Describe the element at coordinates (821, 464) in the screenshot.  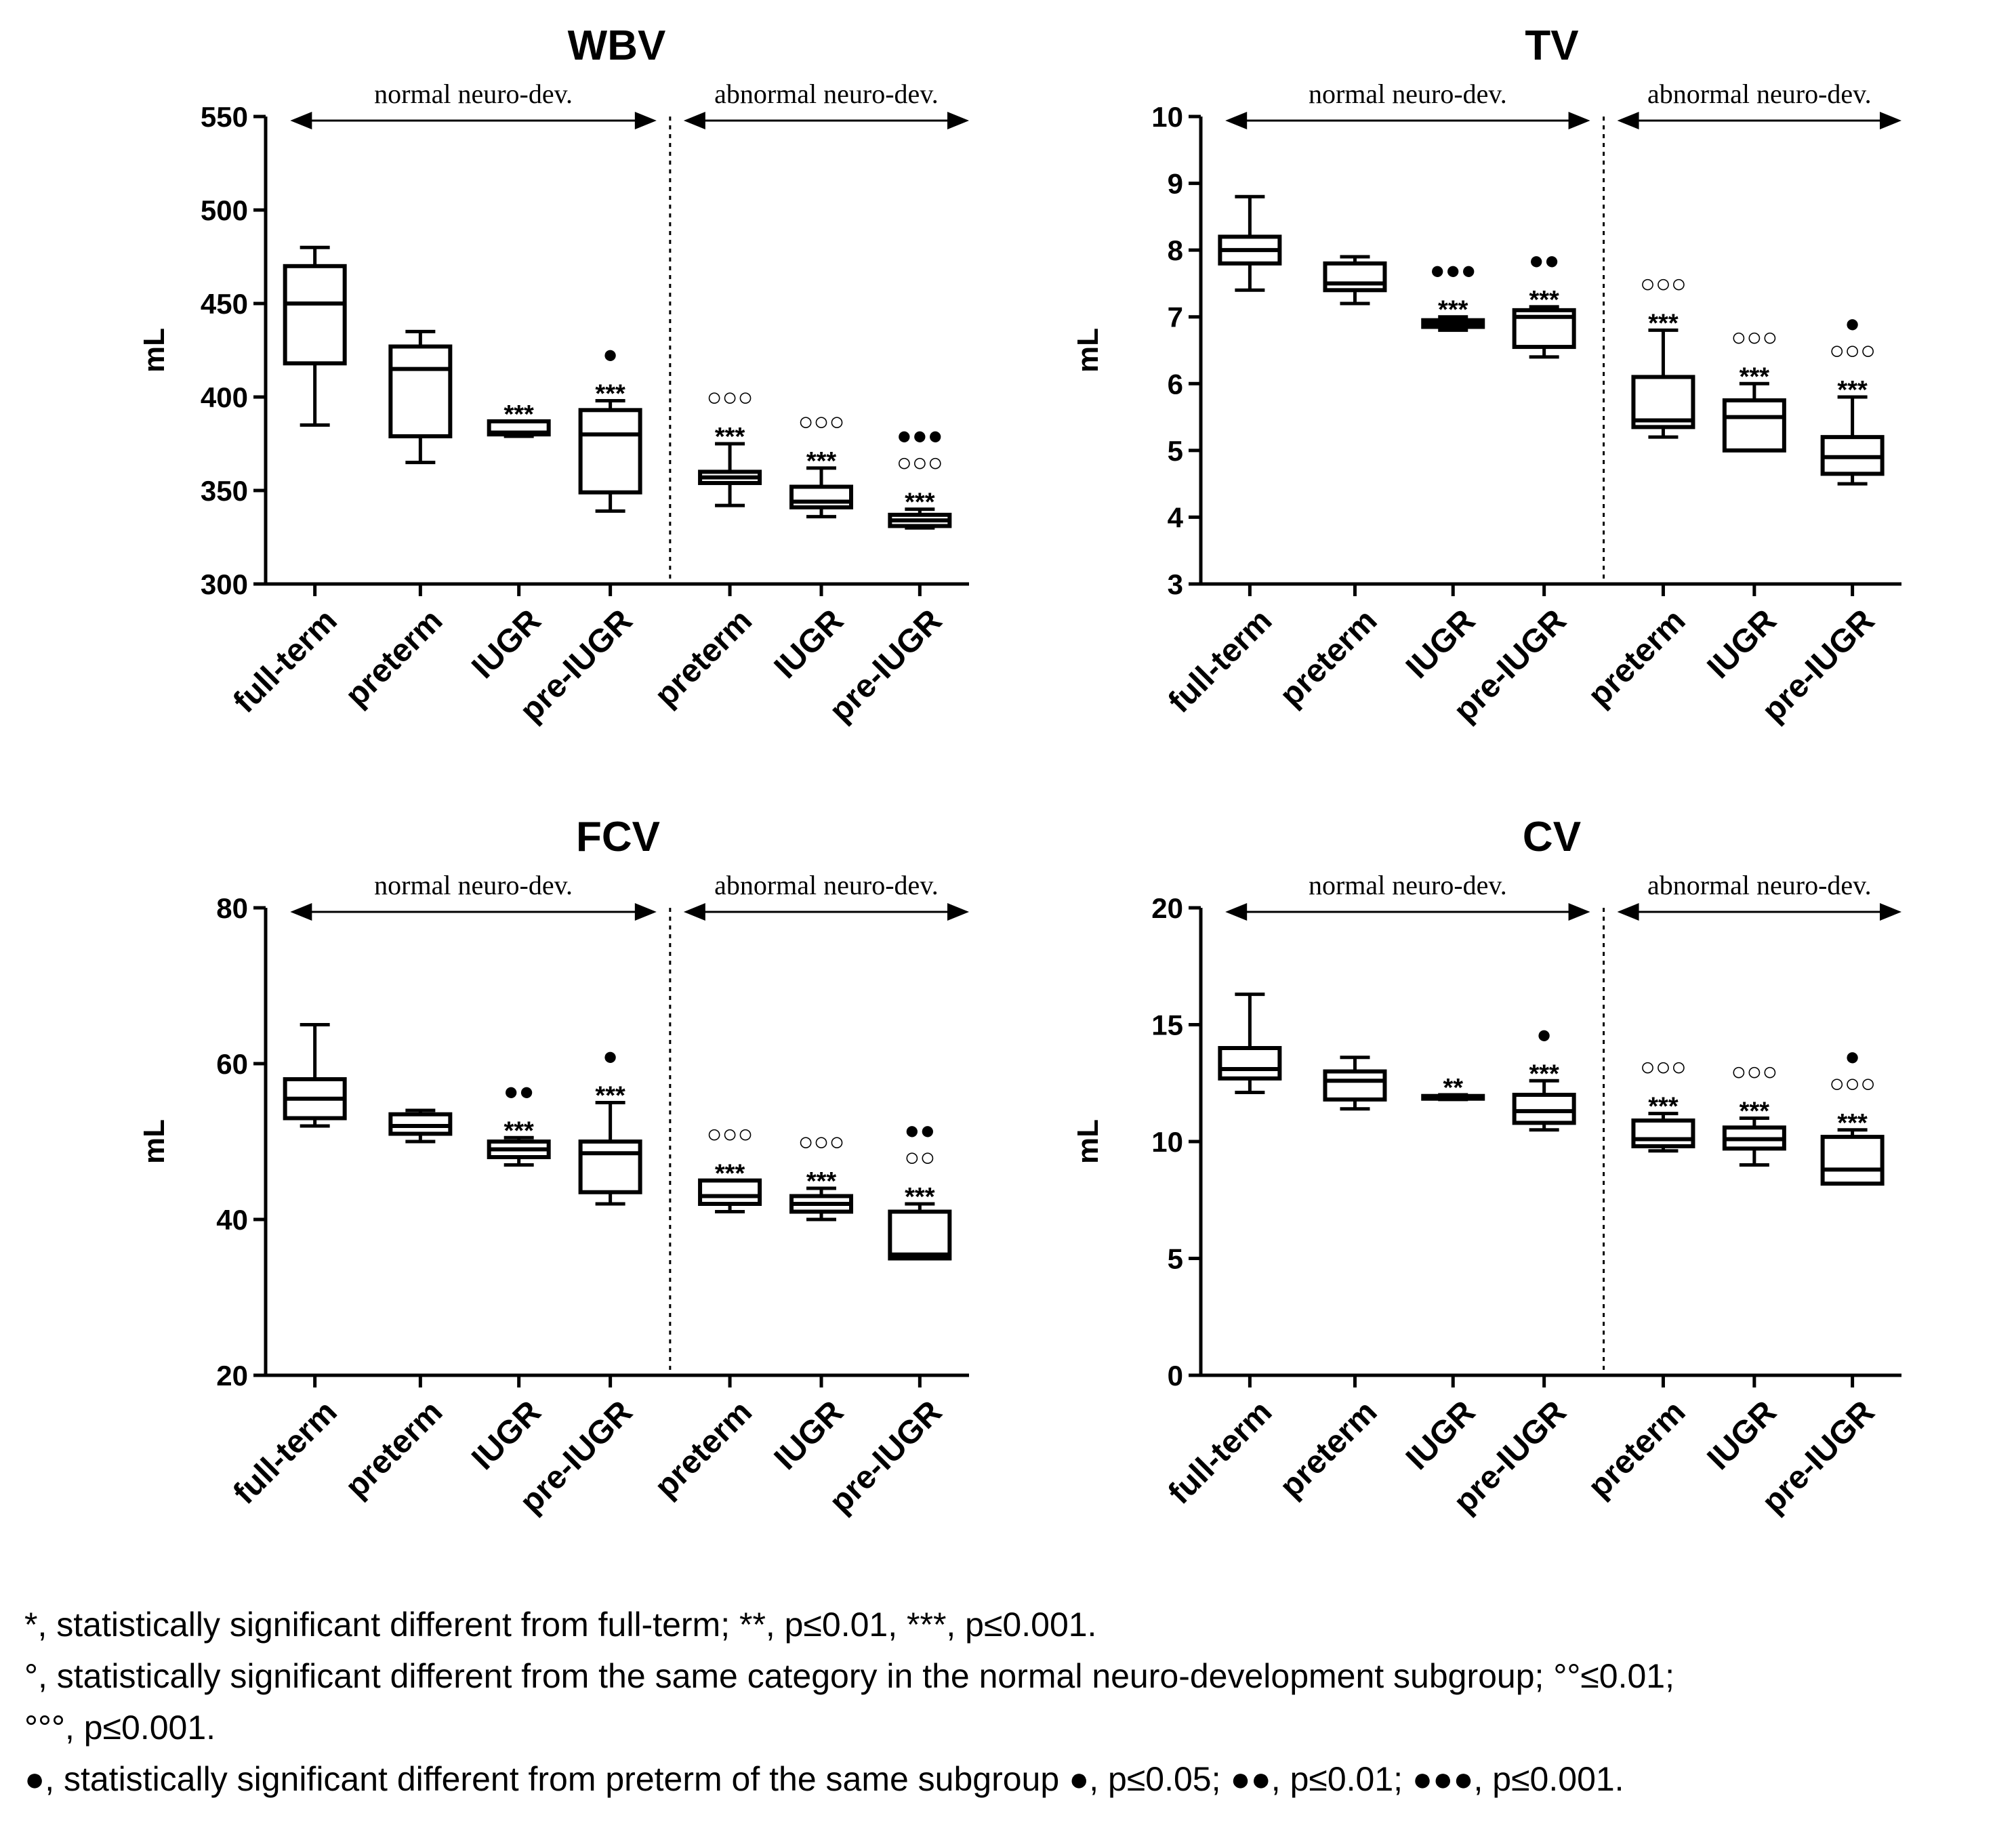
I see `box-iugr: *** ○○○` at that location.